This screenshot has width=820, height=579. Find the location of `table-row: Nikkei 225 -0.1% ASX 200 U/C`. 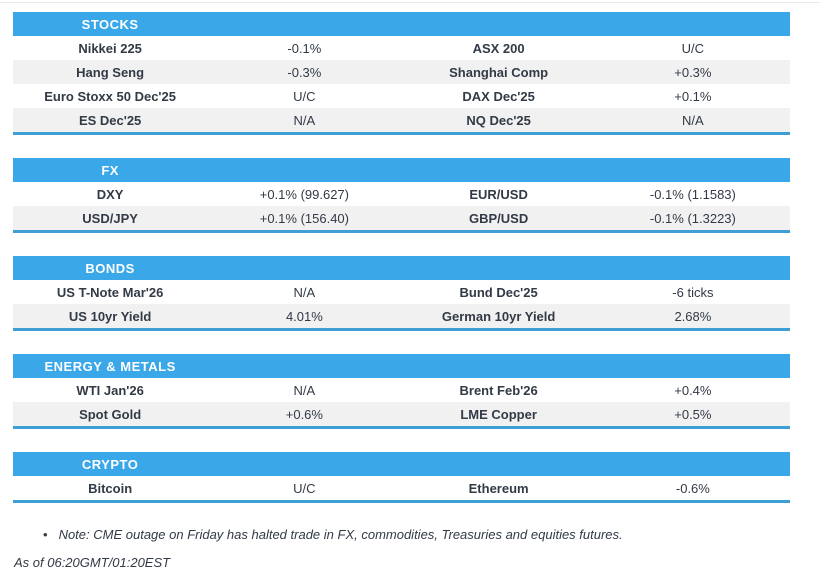

table-row: Nikkei 225 -0.1% ASX 200 U/C is located at coordinates (401, 48).